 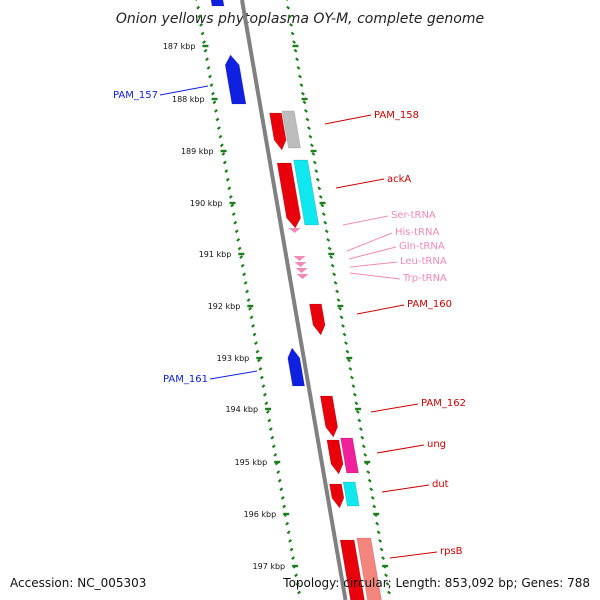 What do you see at coordinates (179, 46) in the screenshot?
I see `tick-label: 187 kbp` at bounding box center [179, 46].